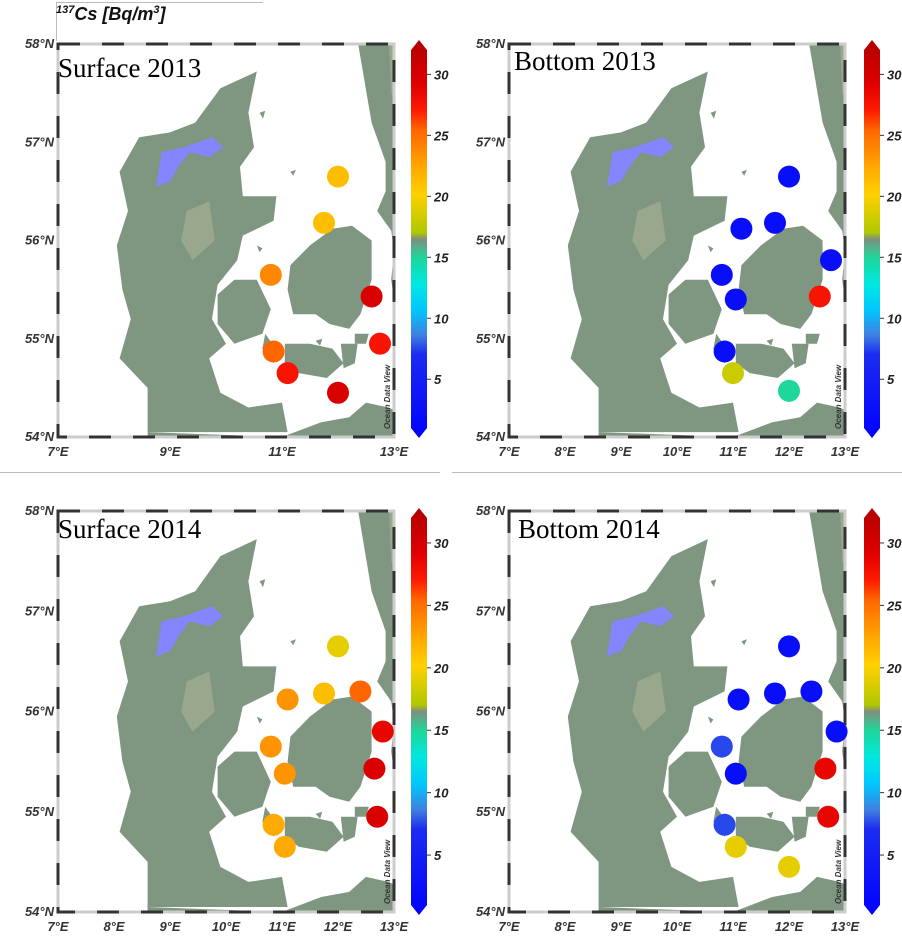 This screenshot has height=942, width=902. What do you see at coordinates (111, 14) in the screenshot?
I see `unit-header: 137Cs [Bq/m3]` at bounding box center [111, 14].